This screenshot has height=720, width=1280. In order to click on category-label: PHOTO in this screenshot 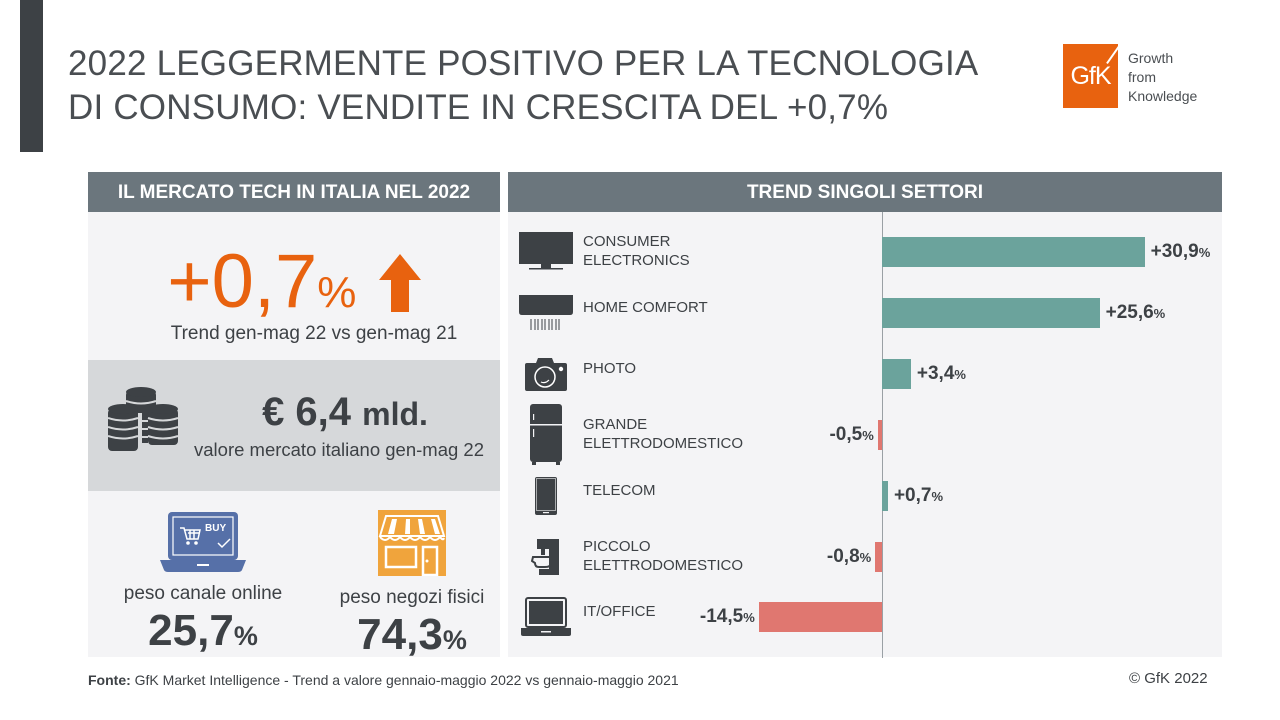, I will do `click(609, 368)`.